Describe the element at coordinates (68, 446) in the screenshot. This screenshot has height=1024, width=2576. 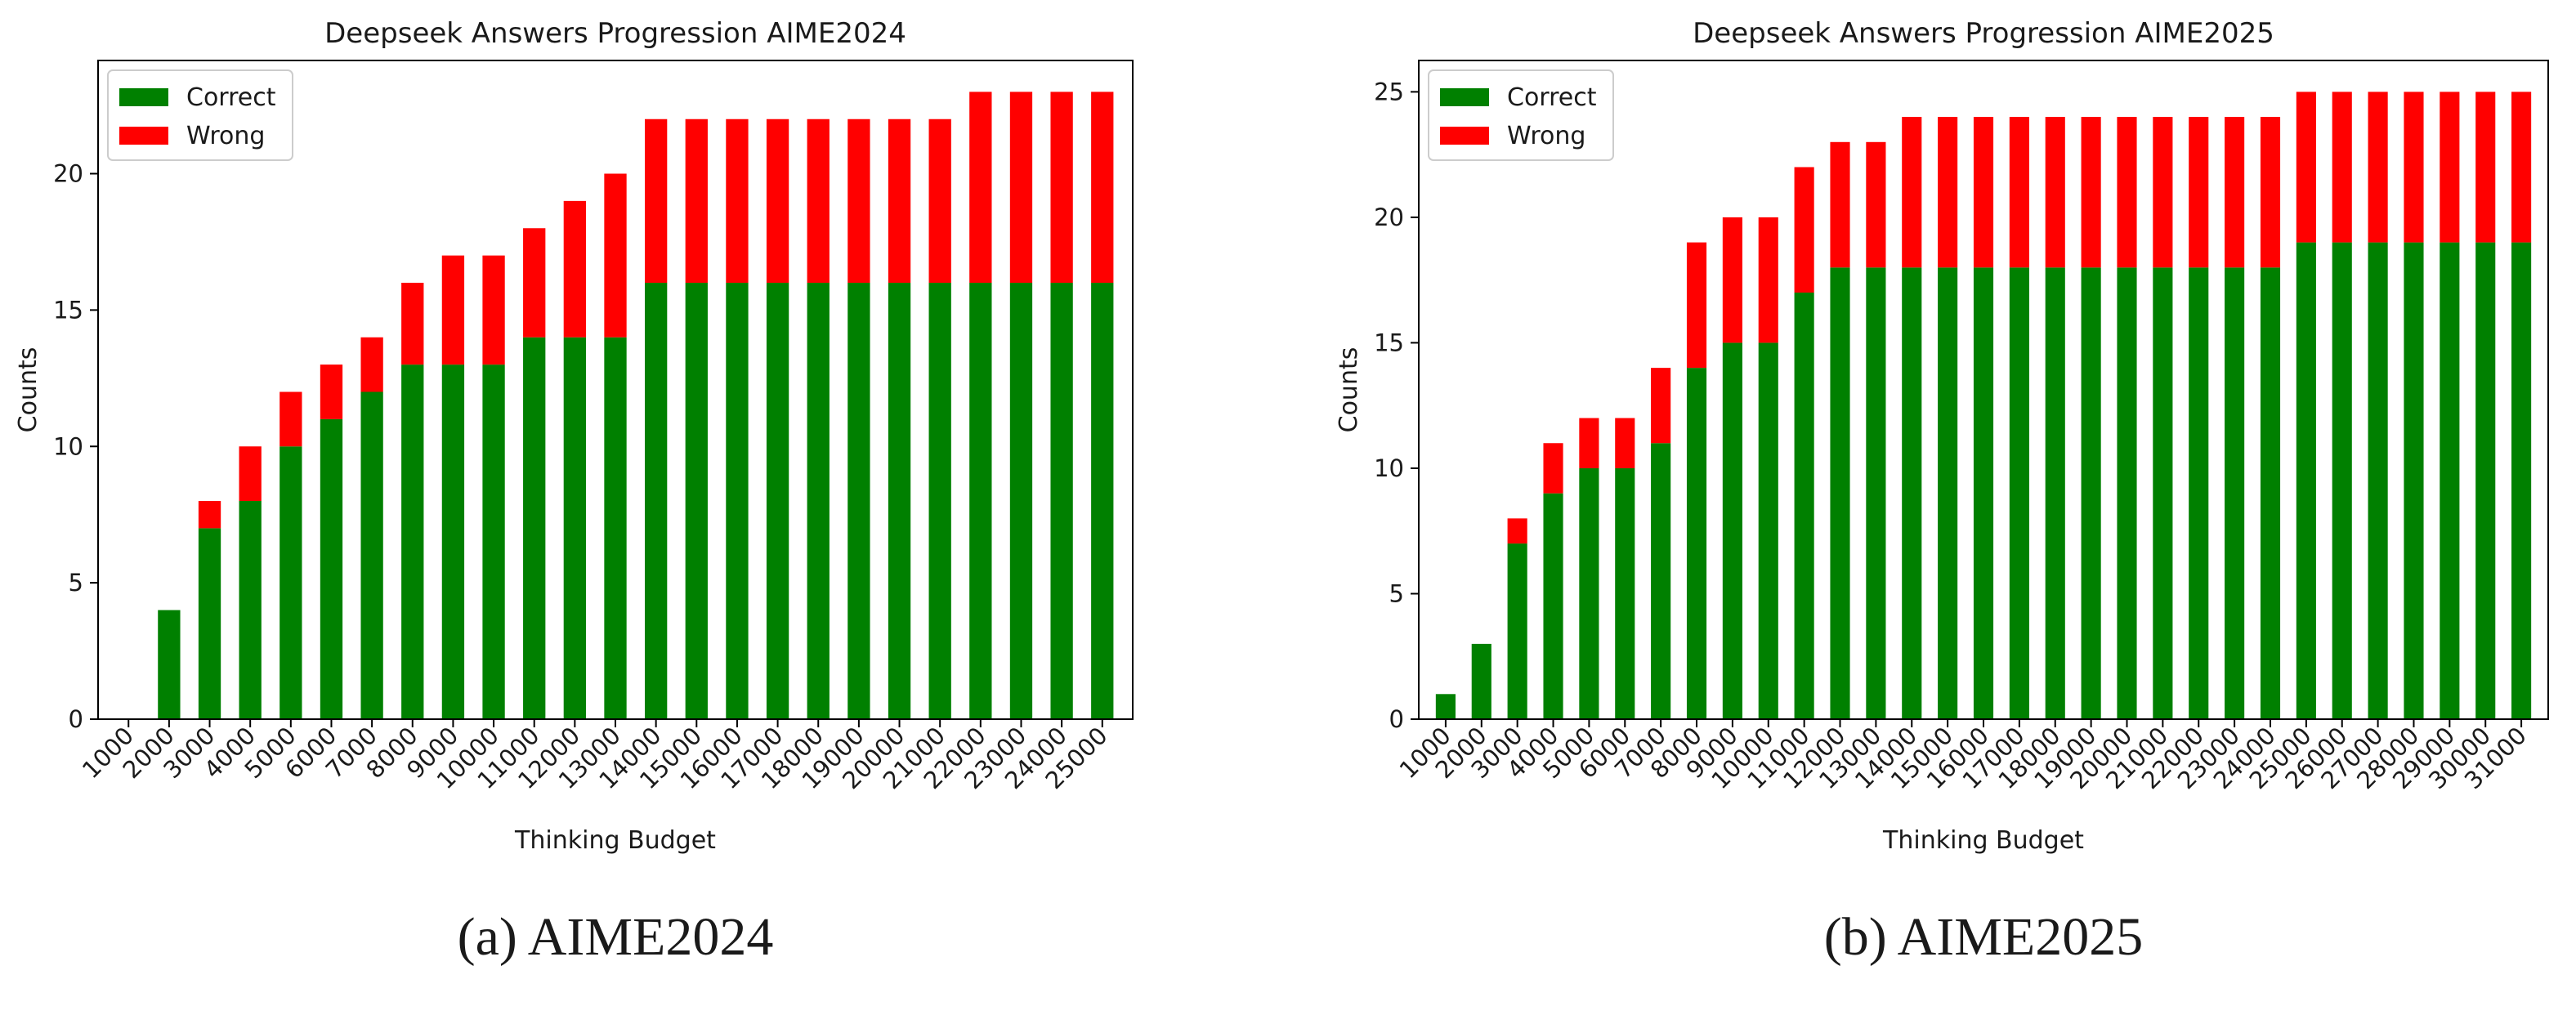
I see `y-tick-label: 10` at that location.